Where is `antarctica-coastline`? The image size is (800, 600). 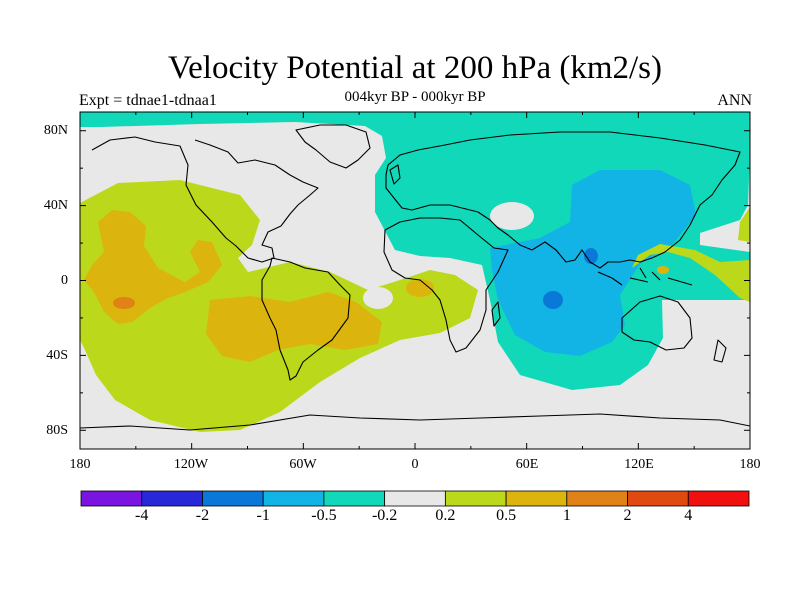
antarctica-coastline is located at coordinates (415, 422).